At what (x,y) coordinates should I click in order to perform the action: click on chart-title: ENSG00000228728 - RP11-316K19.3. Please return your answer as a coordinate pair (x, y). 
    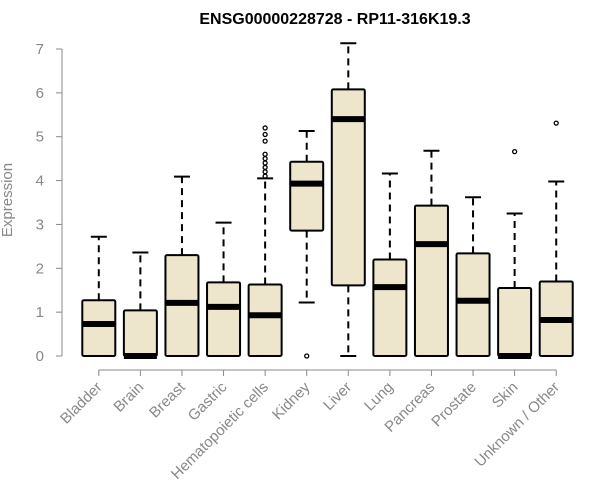
    Looking at the image, I should click on (334, 19).